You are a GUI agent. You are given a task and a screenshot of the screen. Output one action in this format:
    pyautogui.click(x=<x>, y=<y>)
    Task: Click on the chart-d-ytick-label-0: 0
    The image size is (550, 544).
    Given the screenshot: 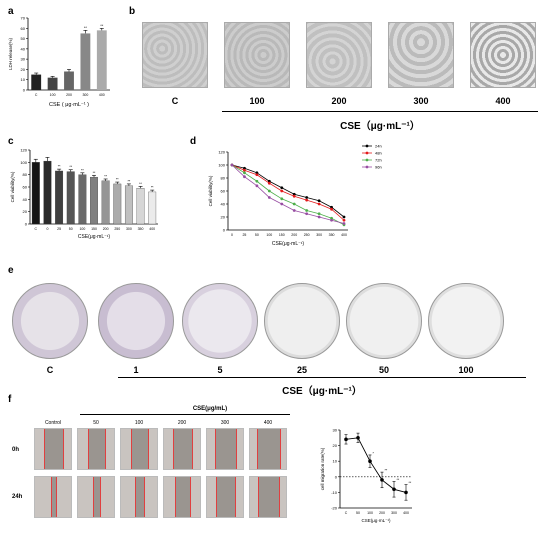 What is the action you would take?
    pyautogui.click(x=224, y=230)
    